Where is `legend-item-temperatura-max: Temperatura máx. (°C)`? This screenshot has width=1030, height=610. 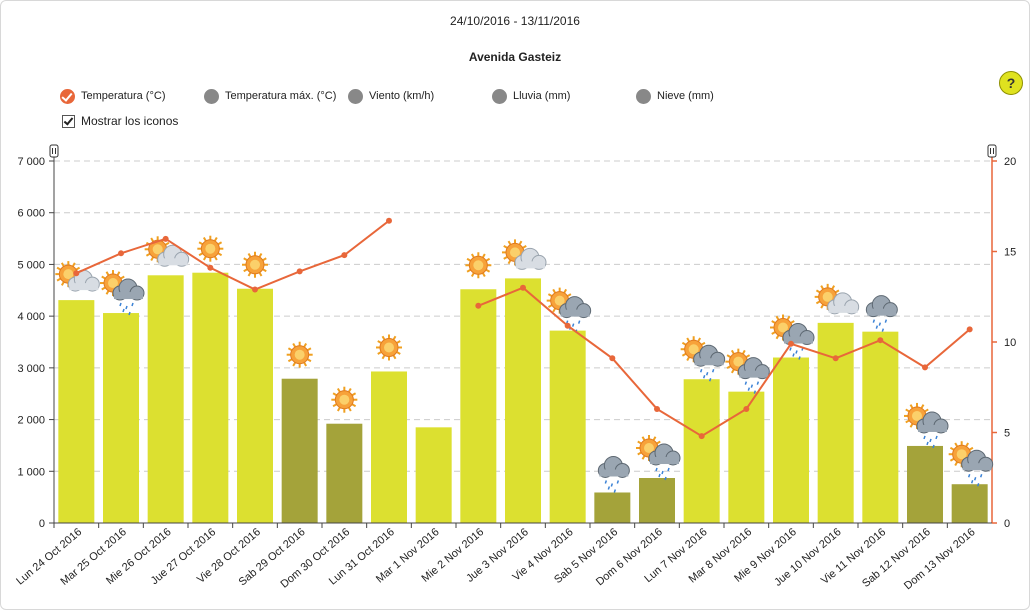
legend-item-temperatura-max: Temperatura máx. (°C) is located at coordinates (270, 96).